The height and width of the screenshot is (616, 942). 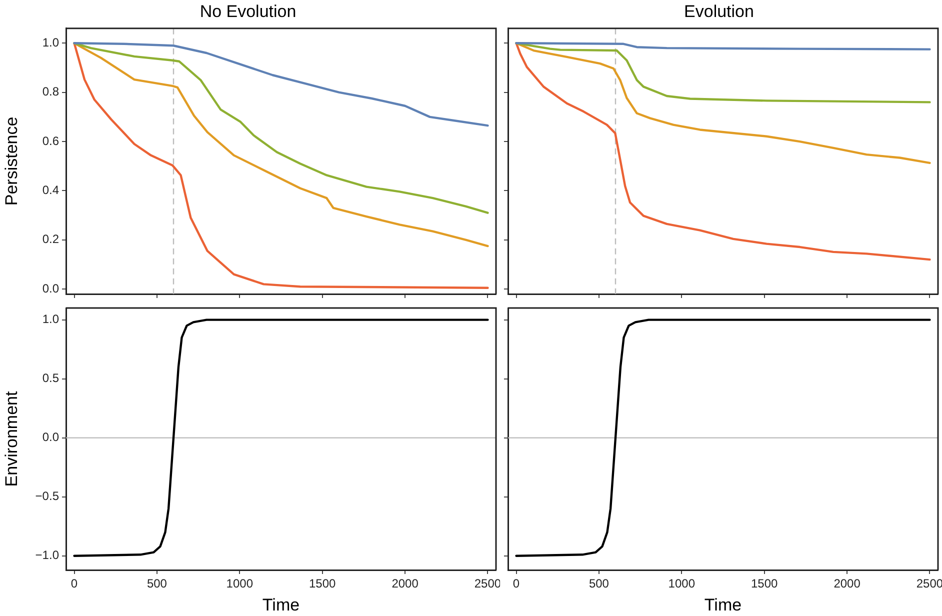 I want to click on y-tick-label: 0.8, so click(x=51, y=91).